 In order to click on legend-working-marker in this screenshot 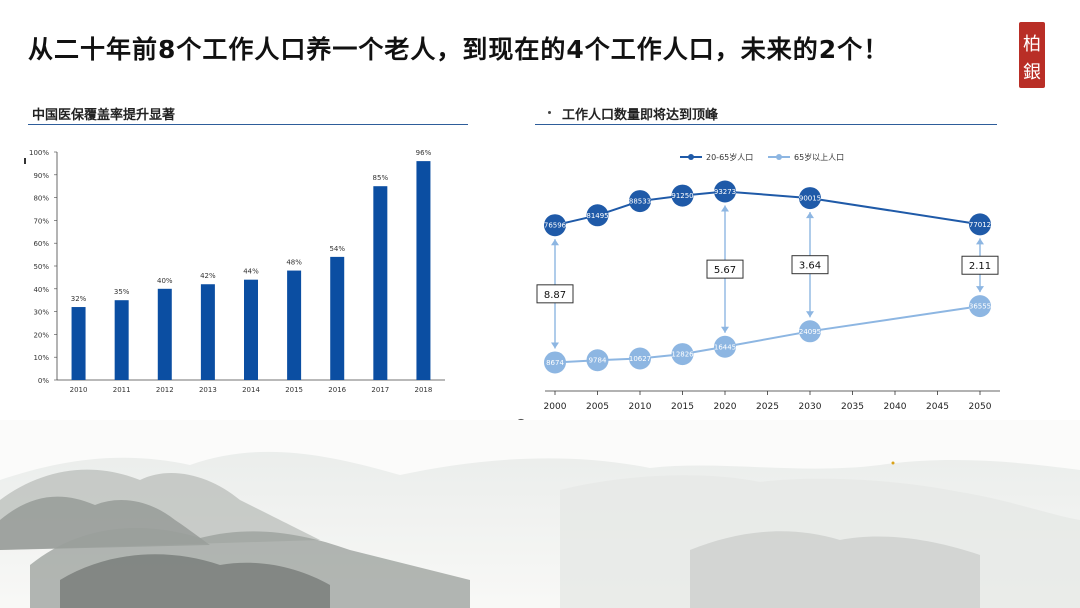, I will do `click(691, 157)`.